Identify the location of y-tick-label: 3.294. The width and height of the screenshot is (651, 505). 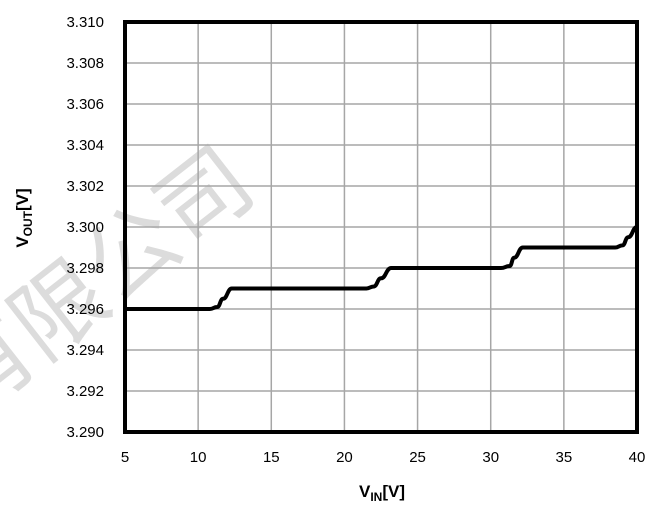
(85, 350).